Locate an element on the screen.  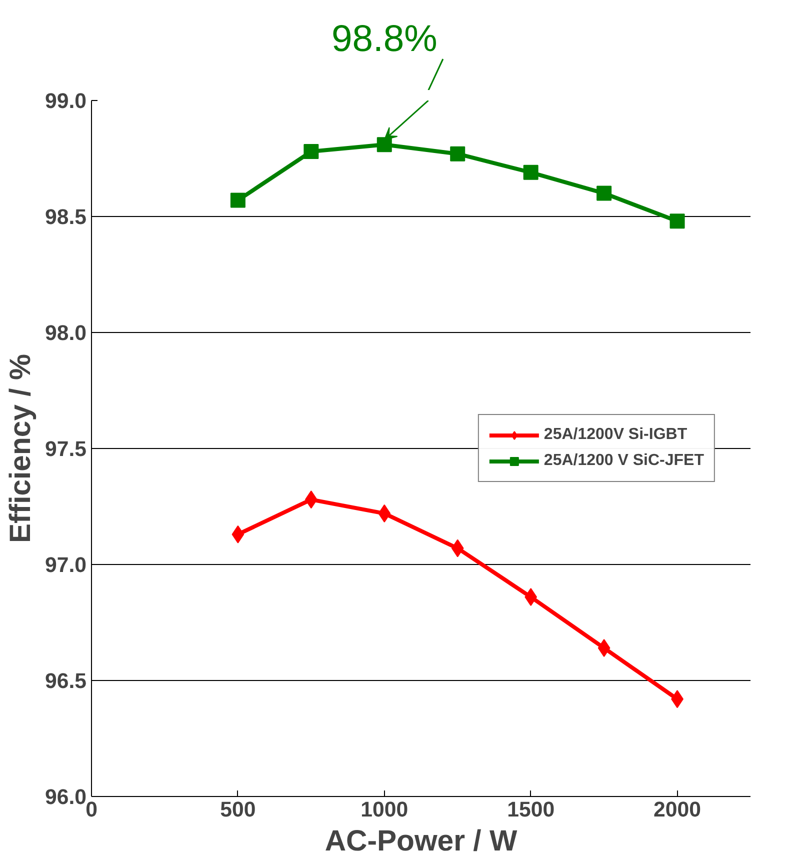
y-tick-label: 98.0 is located at coordinates (65, 333).